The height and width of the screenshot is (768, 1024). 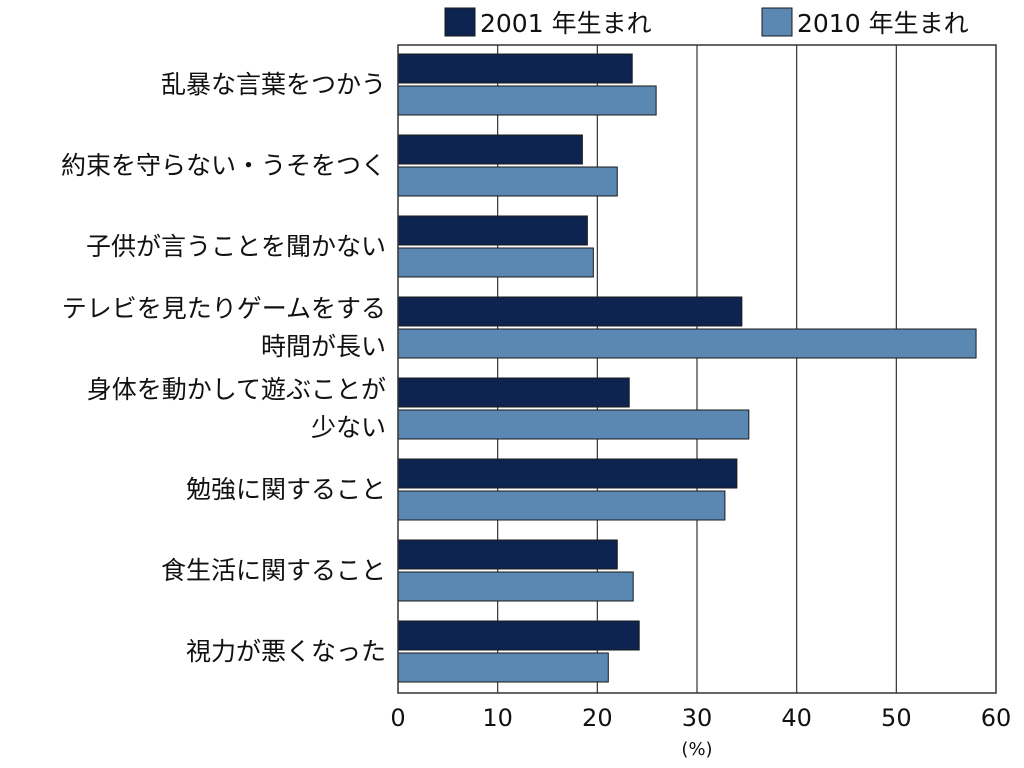 I want to click on category-label: 身体を動かして遊ぶことが, so click(x=236, y=389).